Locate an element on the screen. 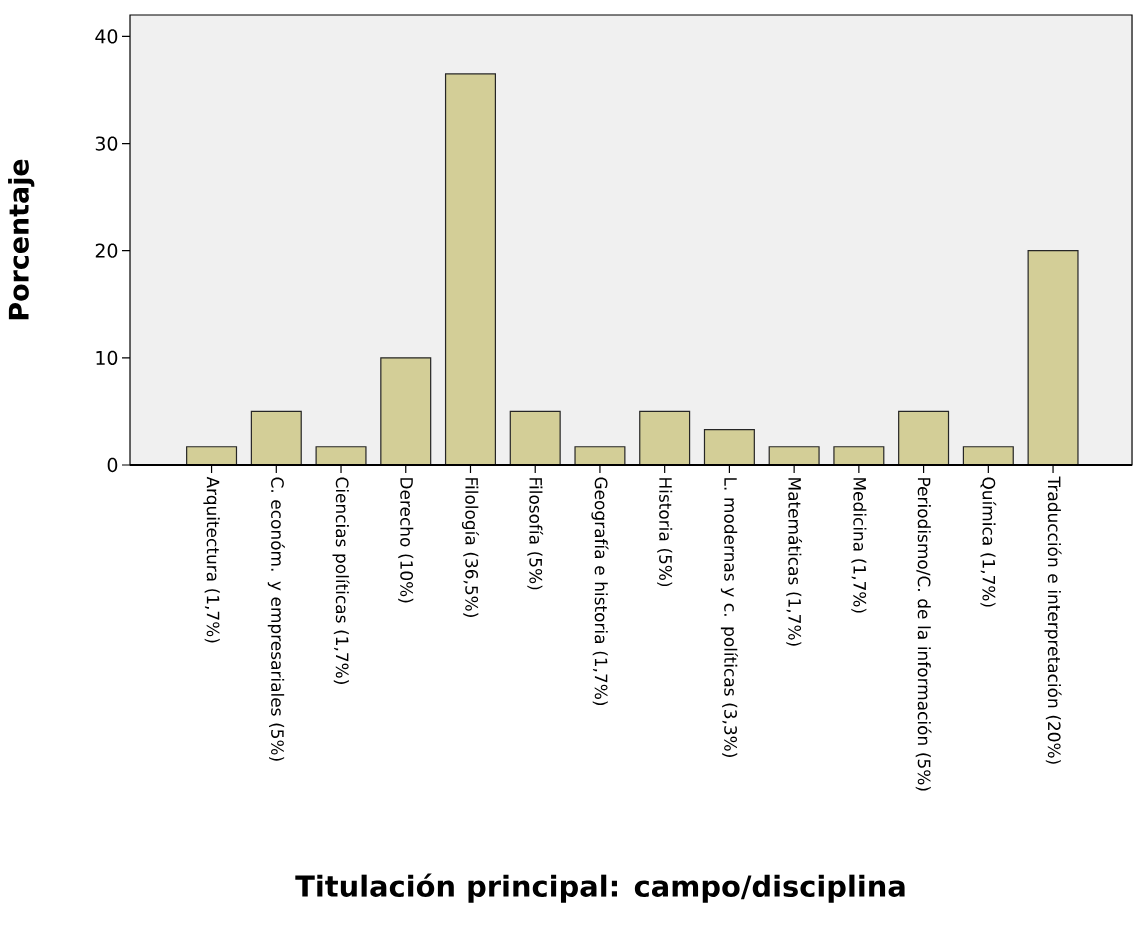 The height and width of the screenshot is (927, 1134). x-tick-label: Filosofía (5%) is located at coordinates (535, 534).